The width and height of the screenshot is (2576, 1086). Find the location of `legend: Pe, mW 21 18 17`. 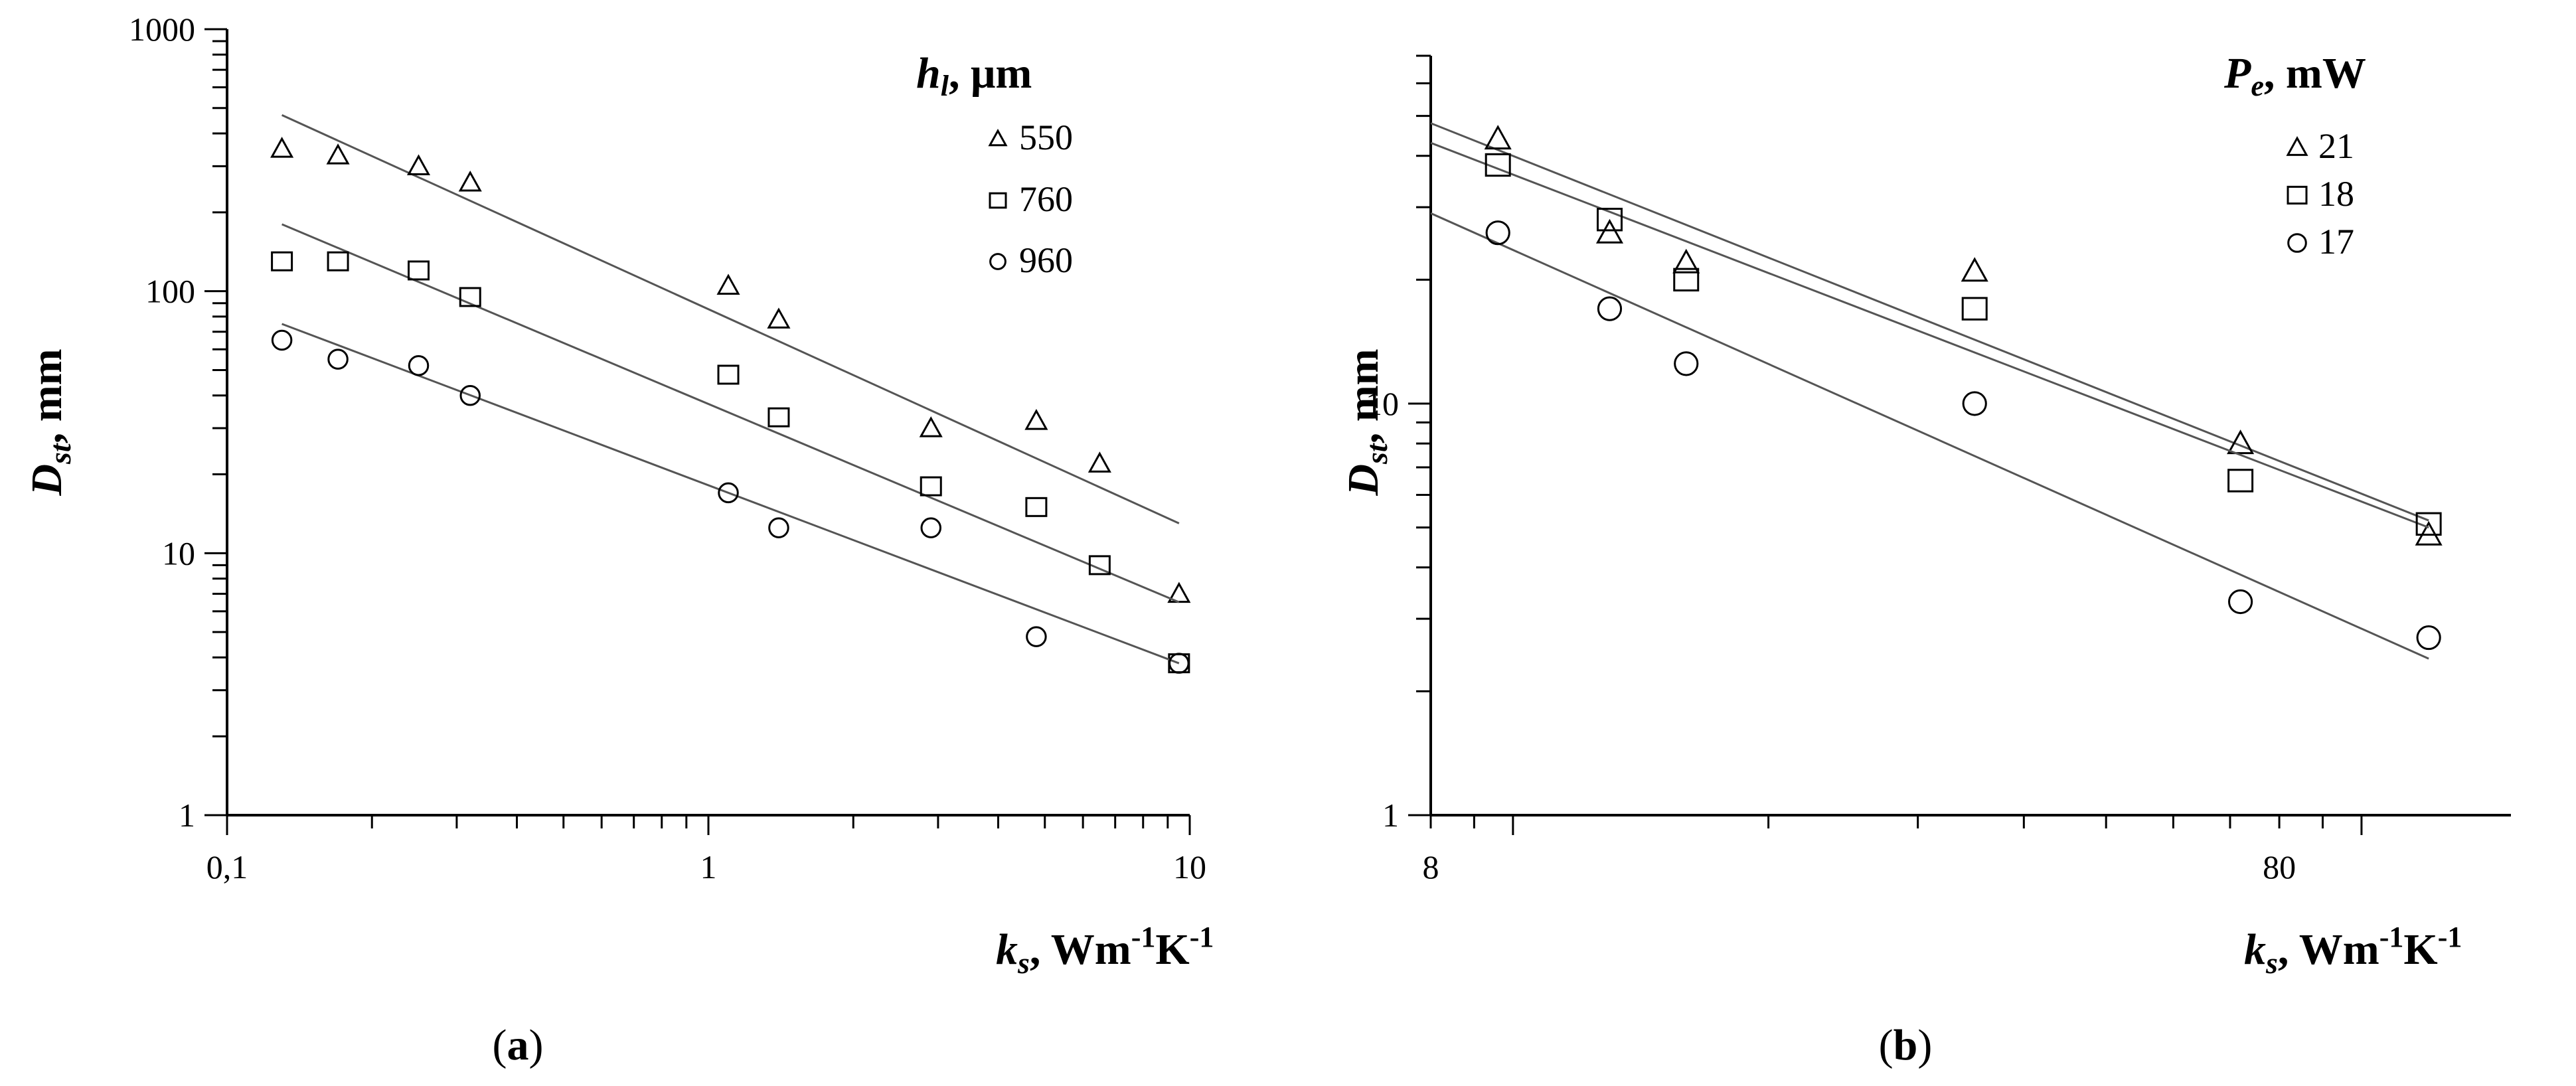

legend: Pe, mW 21 18 17 is located at coordinates (2294, 155).